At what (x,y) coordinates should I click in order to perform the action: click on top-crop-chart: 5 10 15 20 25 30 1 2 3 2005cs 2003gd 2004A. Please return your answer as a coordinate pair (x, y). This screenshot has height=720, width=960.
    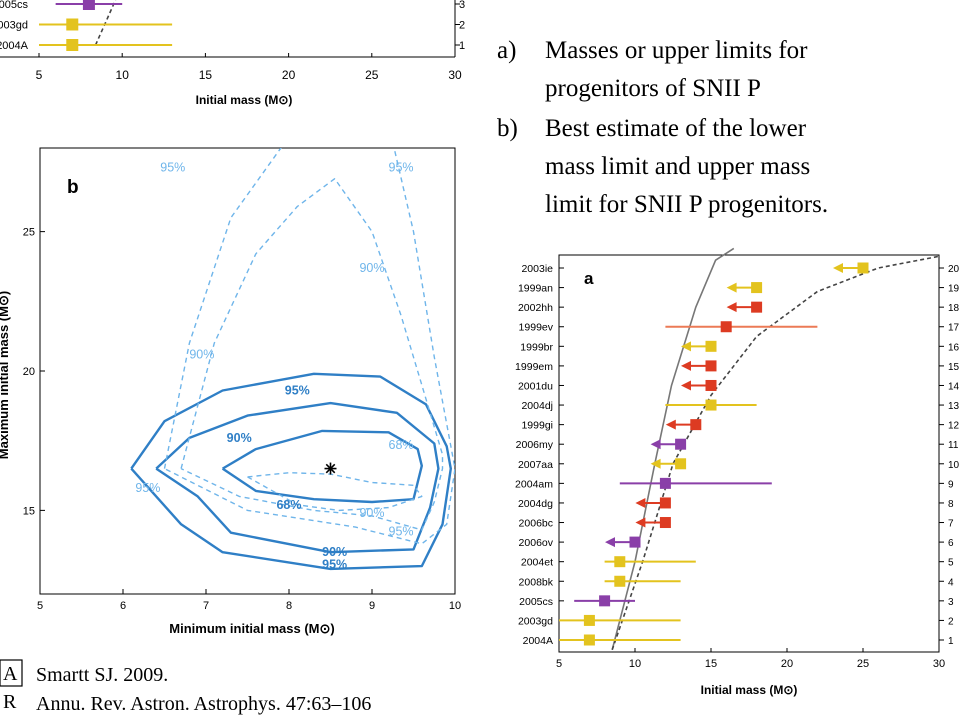
    Looking at the image, I should click on (232, 41).